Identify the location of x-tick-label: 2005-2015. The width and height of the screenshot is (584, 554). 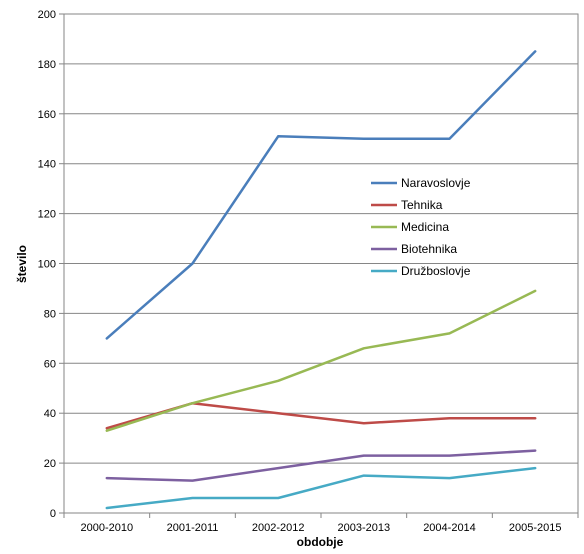
(535, 528).